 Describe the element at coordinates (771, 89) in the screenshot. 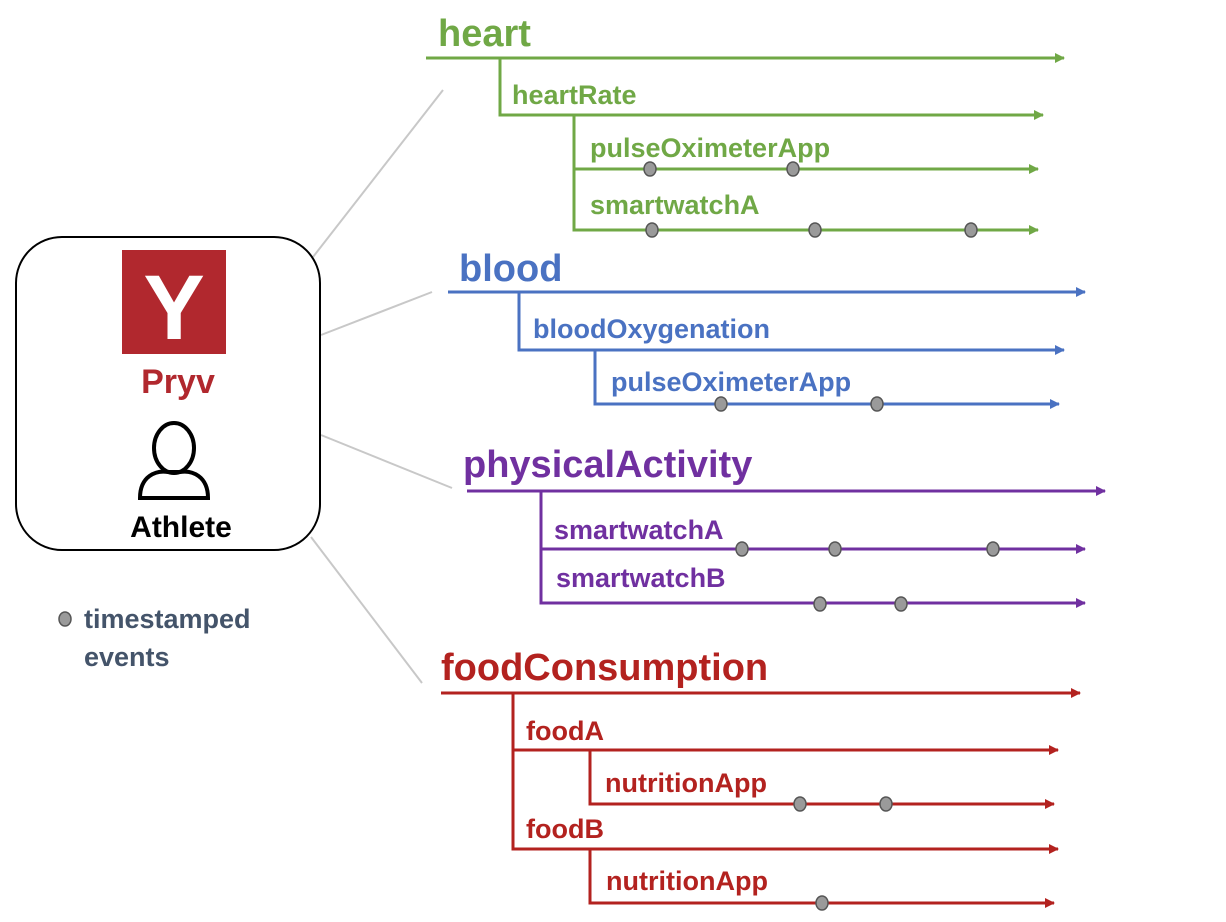

I see `branch-heart-rate` at that location.